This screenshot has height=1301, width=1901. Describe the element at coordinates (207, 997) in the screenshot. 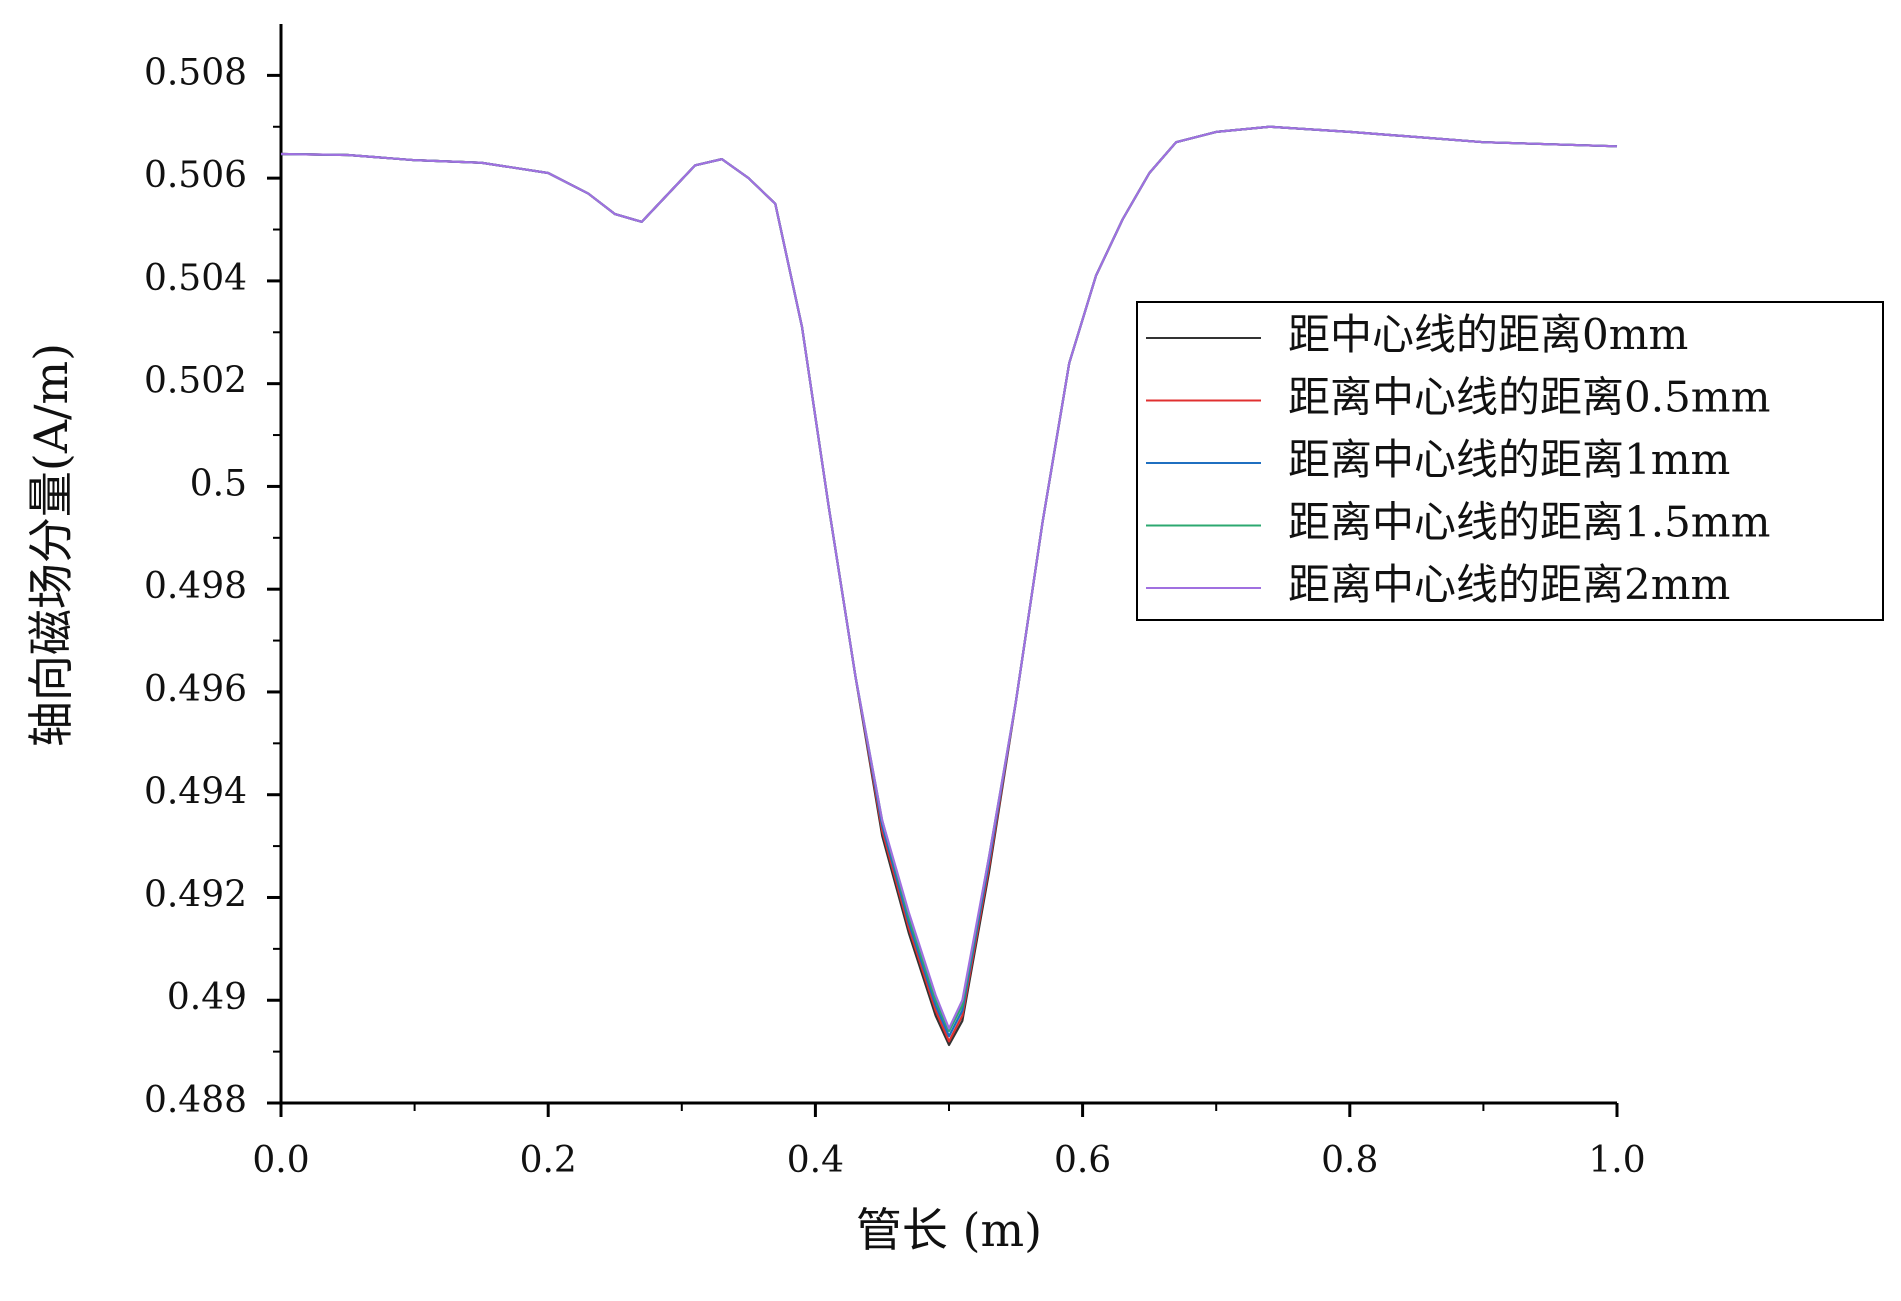

I see `y-tick-label: 0.49` at that location.